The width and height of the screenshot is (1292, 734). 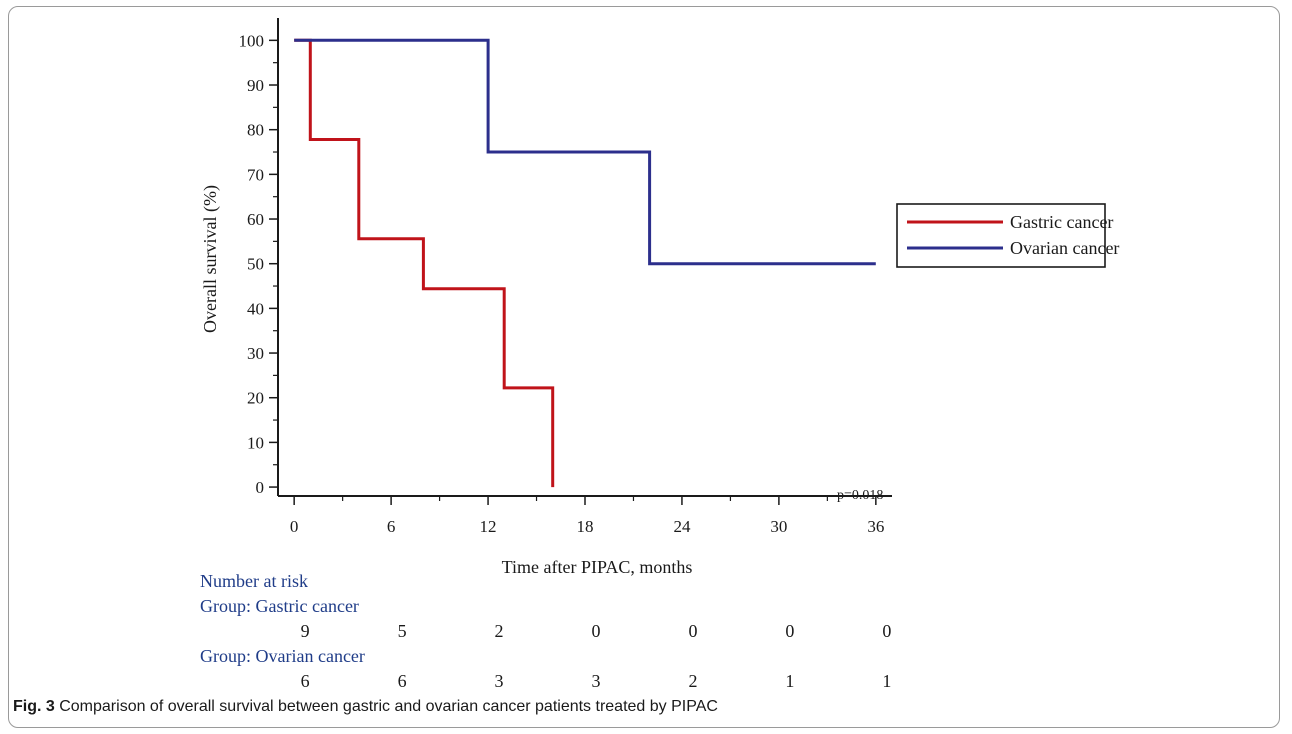 I want to click on y-tick-label-10: 10, so click(x=255, y=442).